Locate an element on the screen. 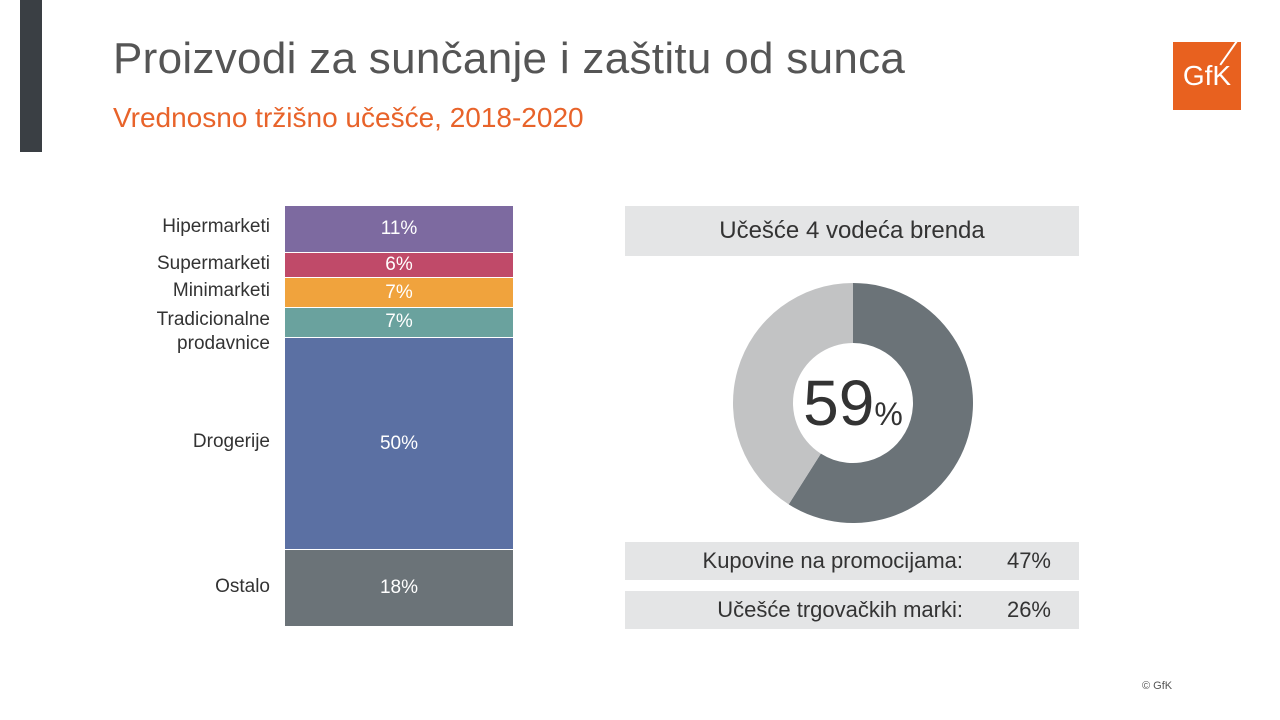 The width and height of the screenshot is (1280, 720). bar-segment-value: 18% is located at coordinates (399, 588).